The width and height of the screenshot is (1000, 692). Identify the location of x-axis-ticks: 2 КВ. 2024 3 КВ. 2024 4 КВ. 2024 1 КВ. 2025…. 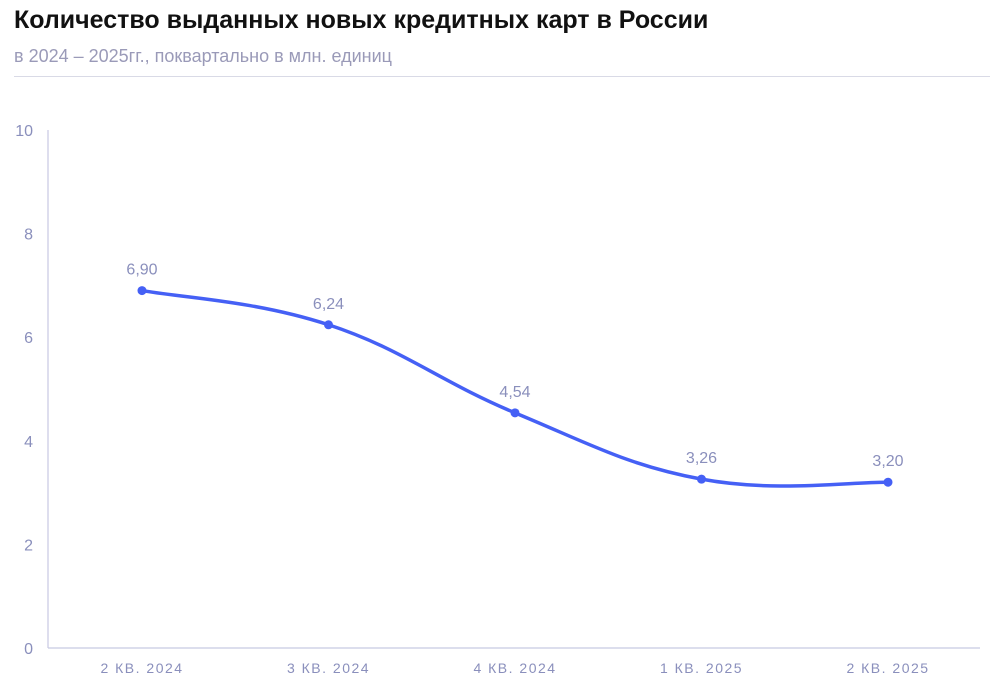
(514, 668).